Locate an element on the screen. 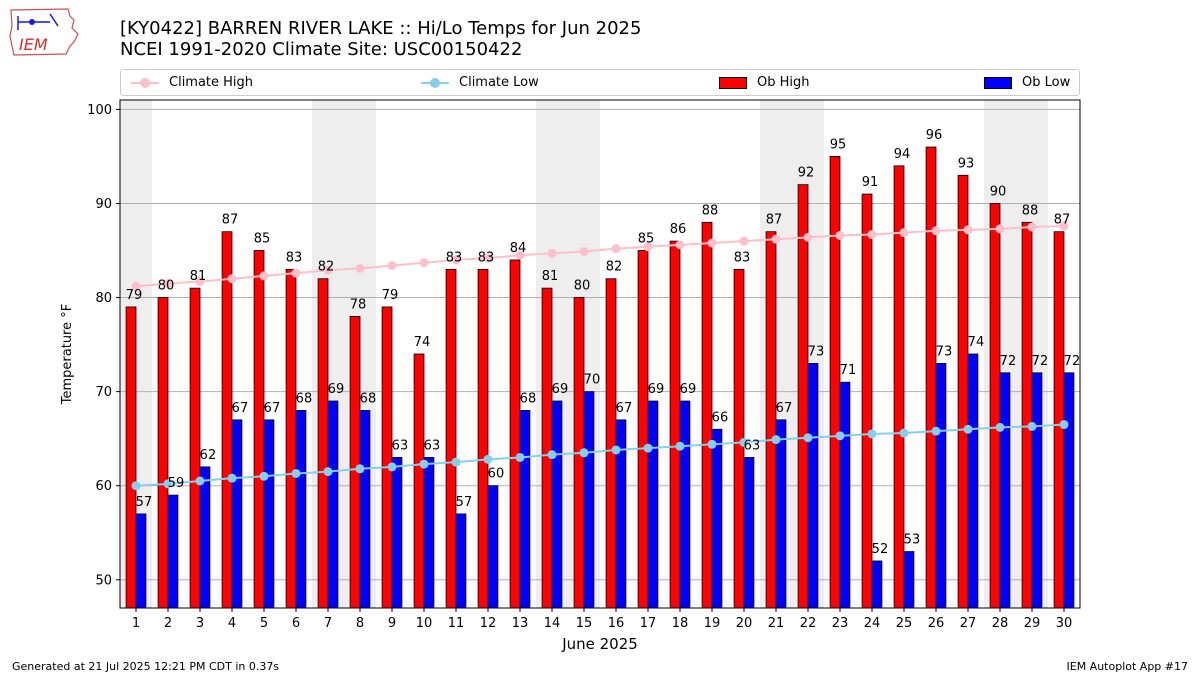 The height and width of the screenshot is (675, 1200). x-tick-label-11: 11 is located at coordinates (456, 623).